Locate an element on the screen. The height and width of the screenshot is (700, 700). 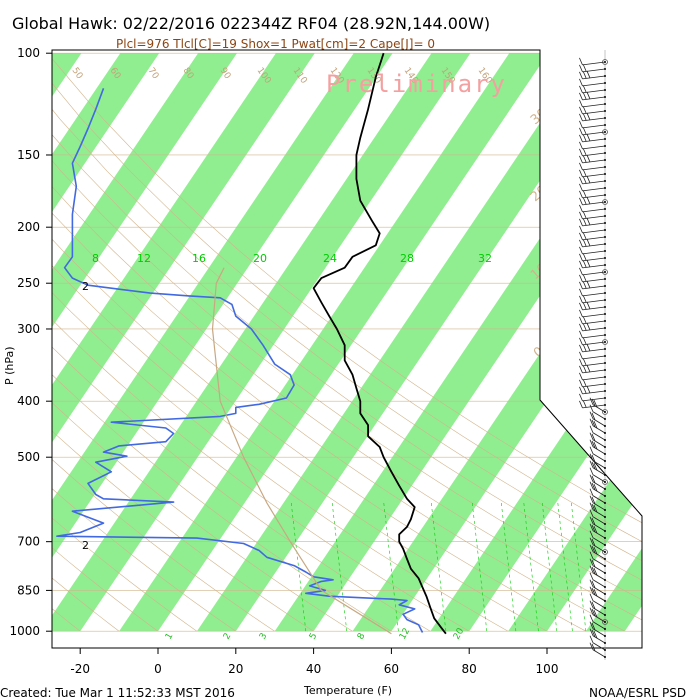
y-tick-label: 400 is located at coordinates (28, 401).